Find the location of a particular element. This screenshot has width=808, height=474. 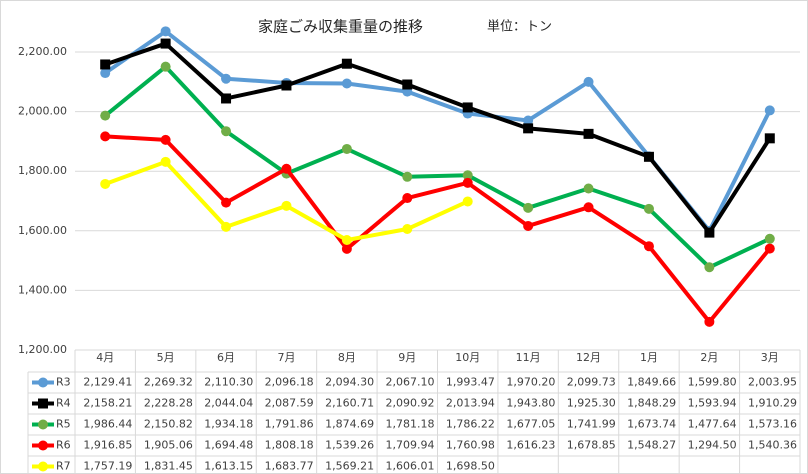

table-cell: 2,110.30 is located at coordinates (228, 382).